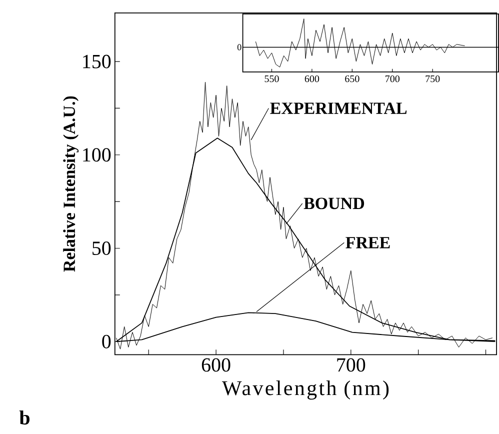 The image size is (499, 434). I want to click on y-tick-label: 0, so click(106, 342).